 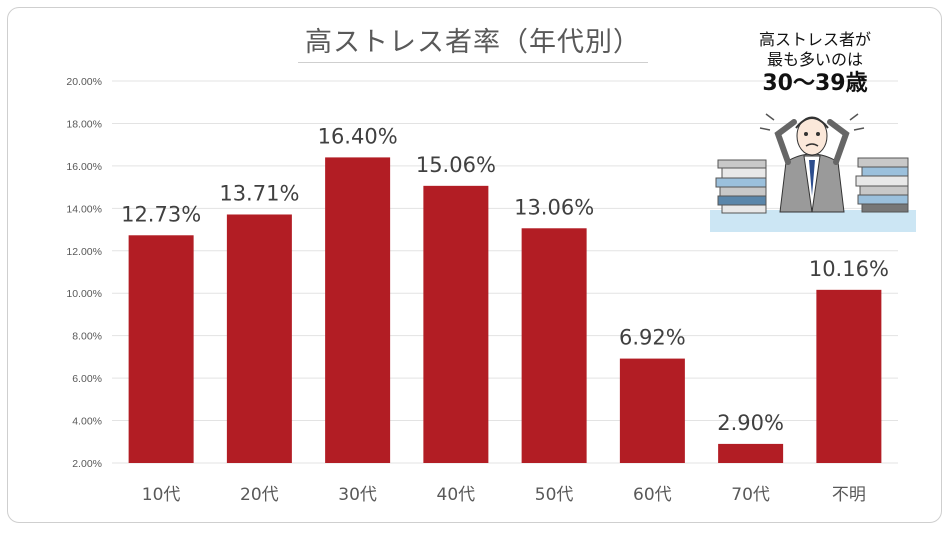 What do you see at coordinates (84, 82) in the screenshot?
I see `y-tick-label: 20.00%` at bounding box center [84, 82].